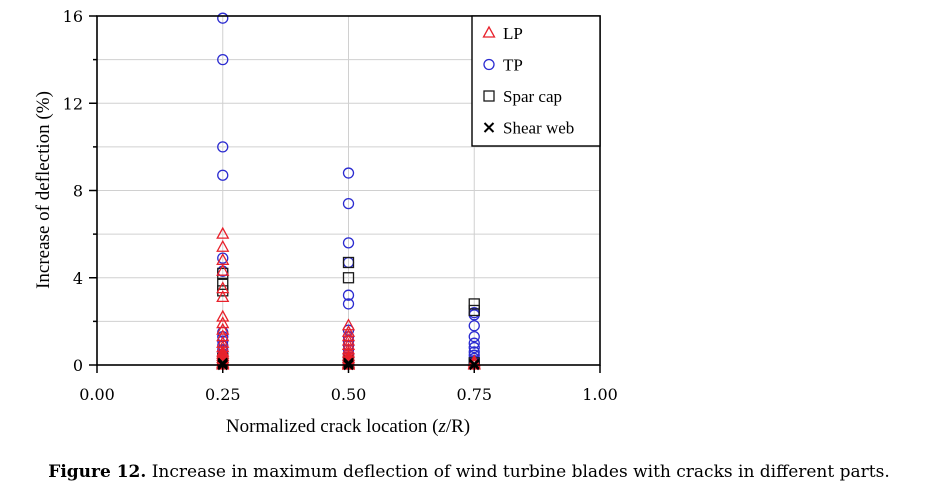  I want to click on legend-label-spar-cap: Spar cap, so click(532, 96).